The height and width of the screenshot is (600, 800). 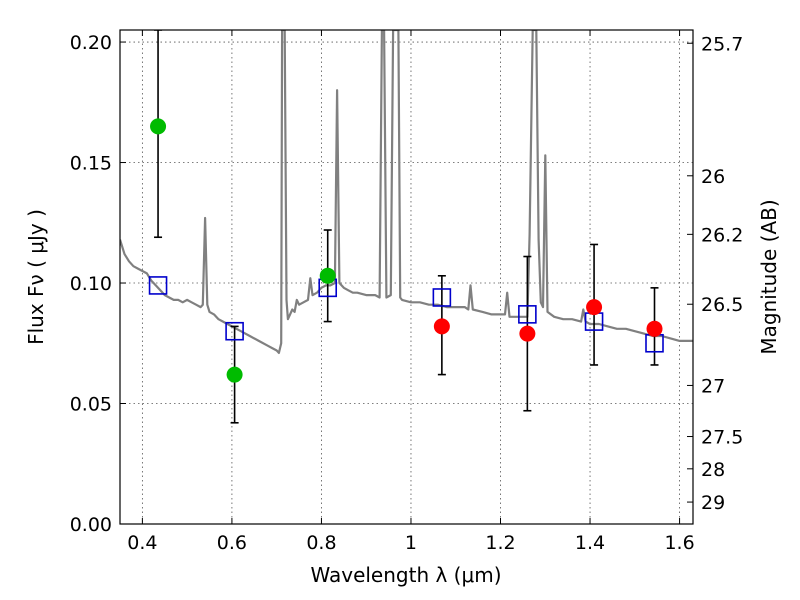 I want to click on right-y-tick-label: 29, so click(x=713, y=503).